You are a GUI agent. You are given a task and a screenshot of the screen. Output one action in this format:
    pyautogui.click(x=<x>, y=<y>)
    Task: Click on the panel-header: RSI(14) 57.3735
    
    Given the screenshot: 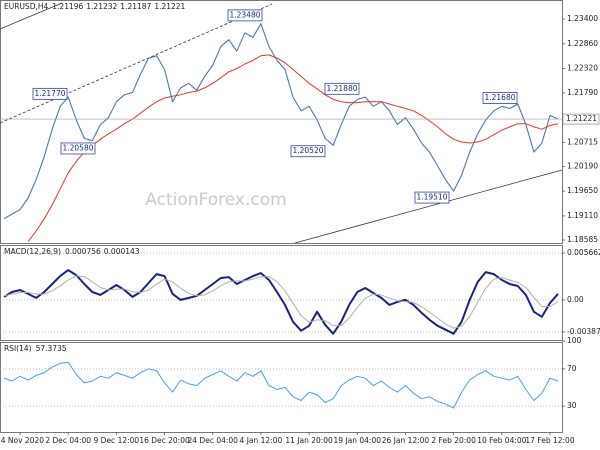 What is the action you would take?
    pyautogui.click(x=35, y=348)
    